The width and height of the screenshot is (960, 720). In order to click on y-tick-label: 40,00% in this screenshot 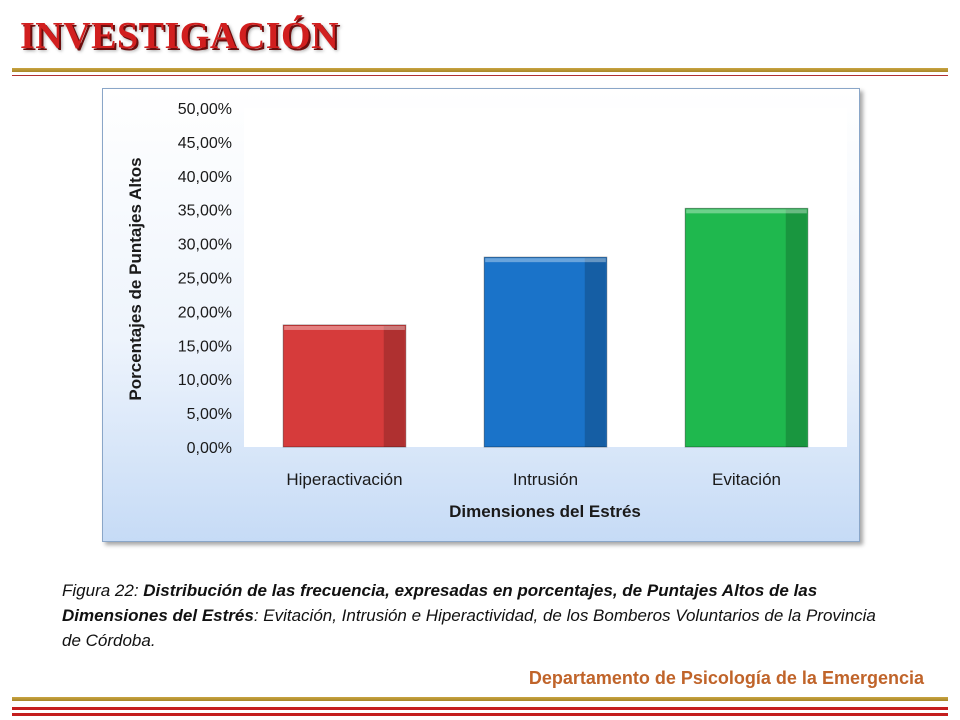, I will do `click(205, 177)`.